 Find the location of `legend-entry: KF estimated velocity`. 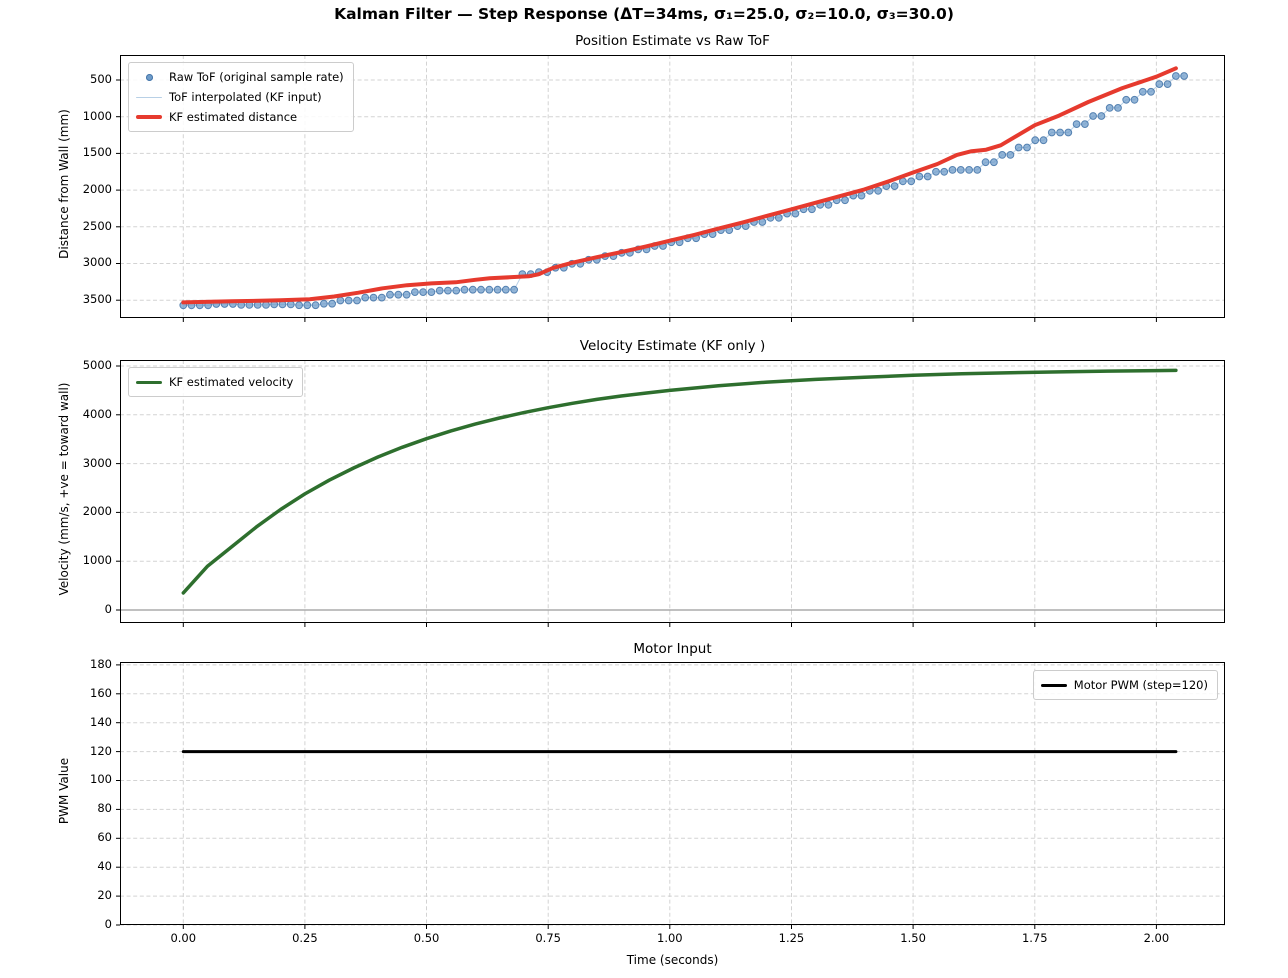

legend-entry: KF estimated velocity is located at coordinates (214, 382).